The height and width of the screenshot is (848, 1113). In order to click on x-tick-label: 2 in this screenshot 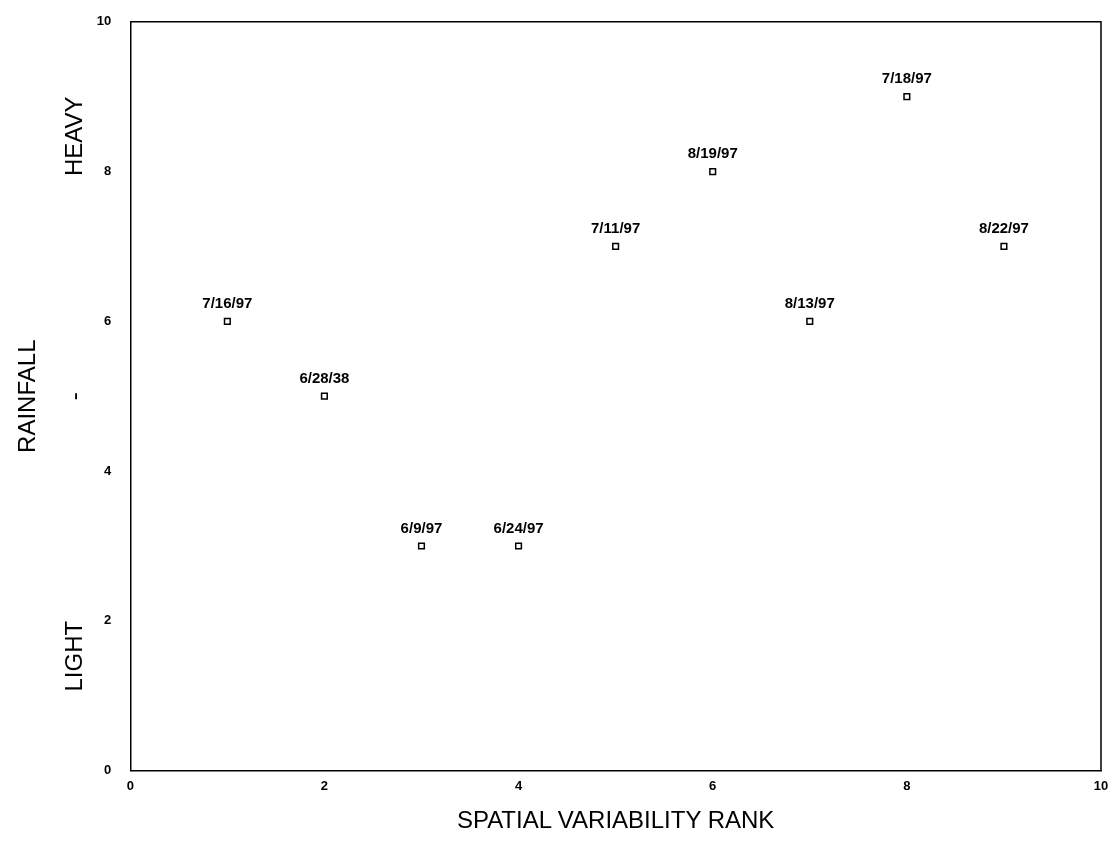, I will do `click(324, 785)`.